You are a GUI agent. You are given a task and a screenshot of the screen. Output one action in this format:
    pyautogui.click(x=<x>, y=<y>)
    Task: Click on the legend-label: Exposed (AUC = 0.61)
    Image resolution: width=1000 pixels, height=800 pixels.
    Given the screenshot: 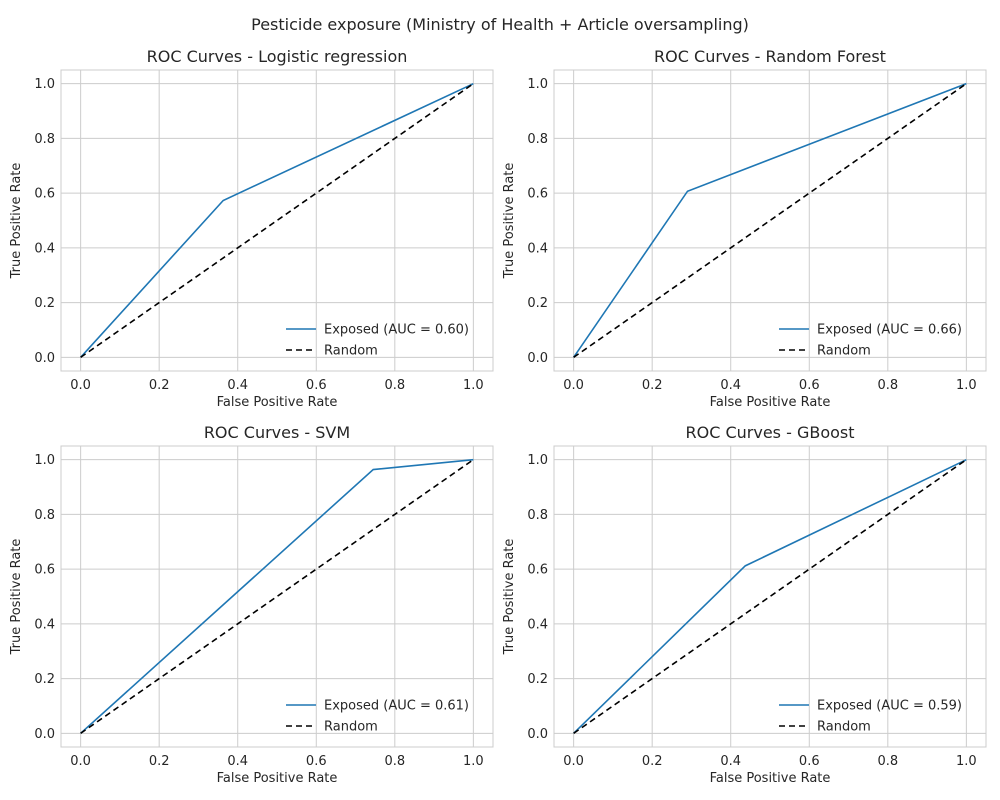 What is the action you would take?
    pyautogui.click(x=396, y=706)
    